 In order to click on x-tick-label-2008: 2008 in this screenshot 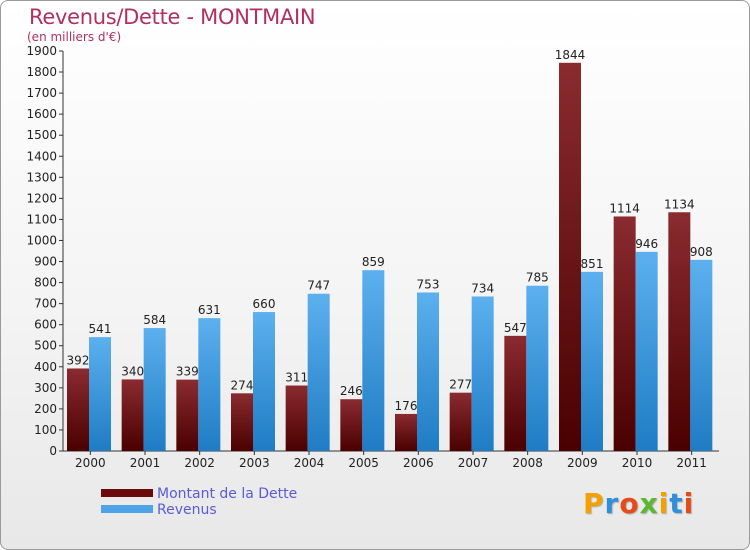, I will do `click(527, 463)`.